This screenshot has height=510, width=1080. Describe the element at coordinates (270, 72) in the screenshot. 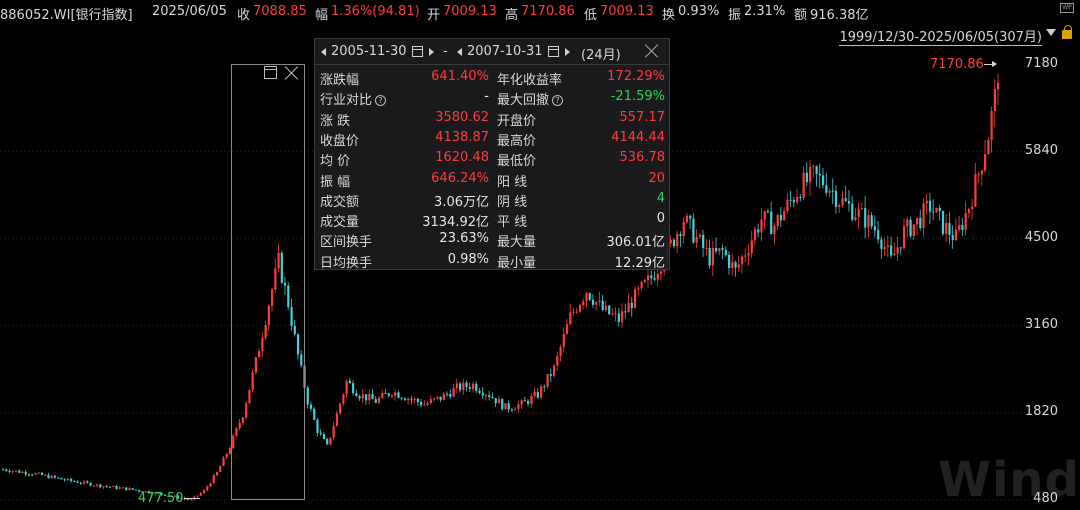

I see `window-icon` at that location.